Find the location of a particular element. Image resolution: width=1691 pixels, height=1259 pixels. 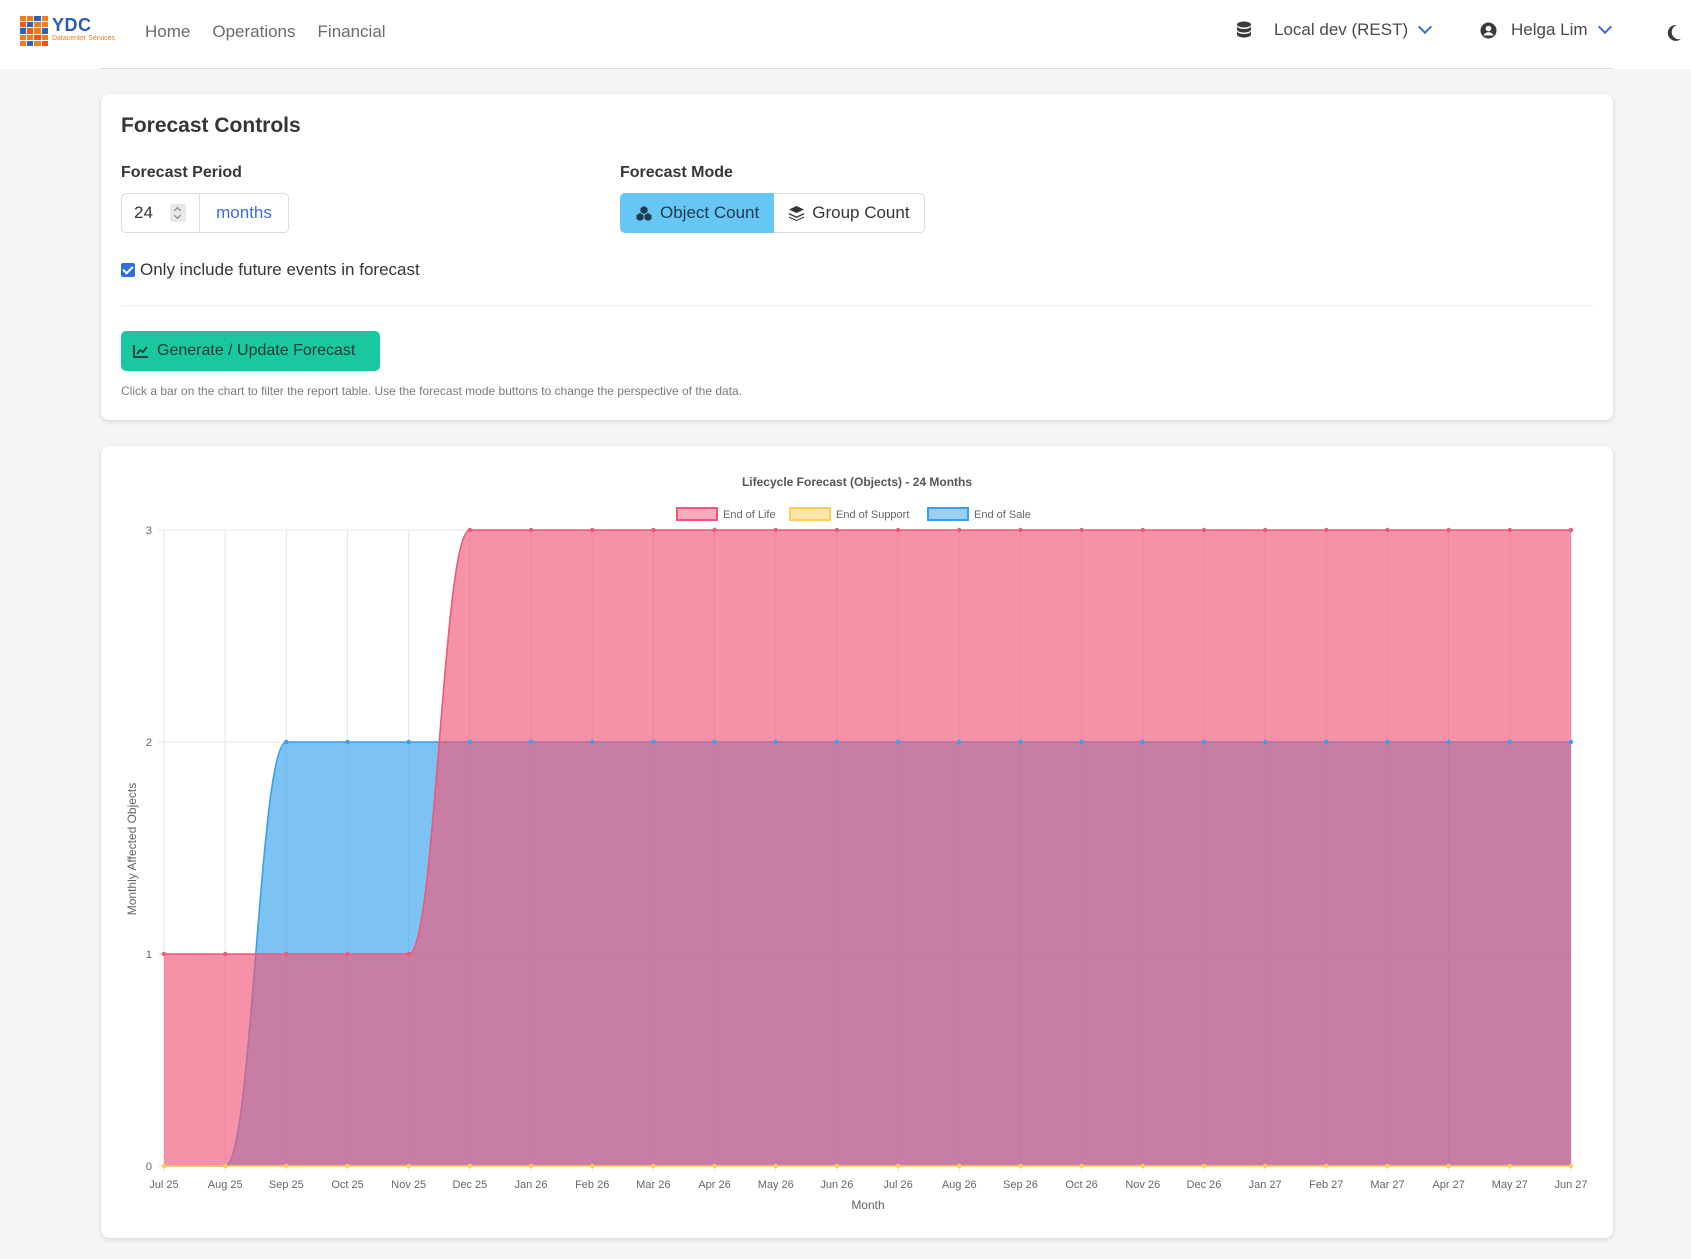

x-axis-label: Month is located at coordinates (867, 1205).